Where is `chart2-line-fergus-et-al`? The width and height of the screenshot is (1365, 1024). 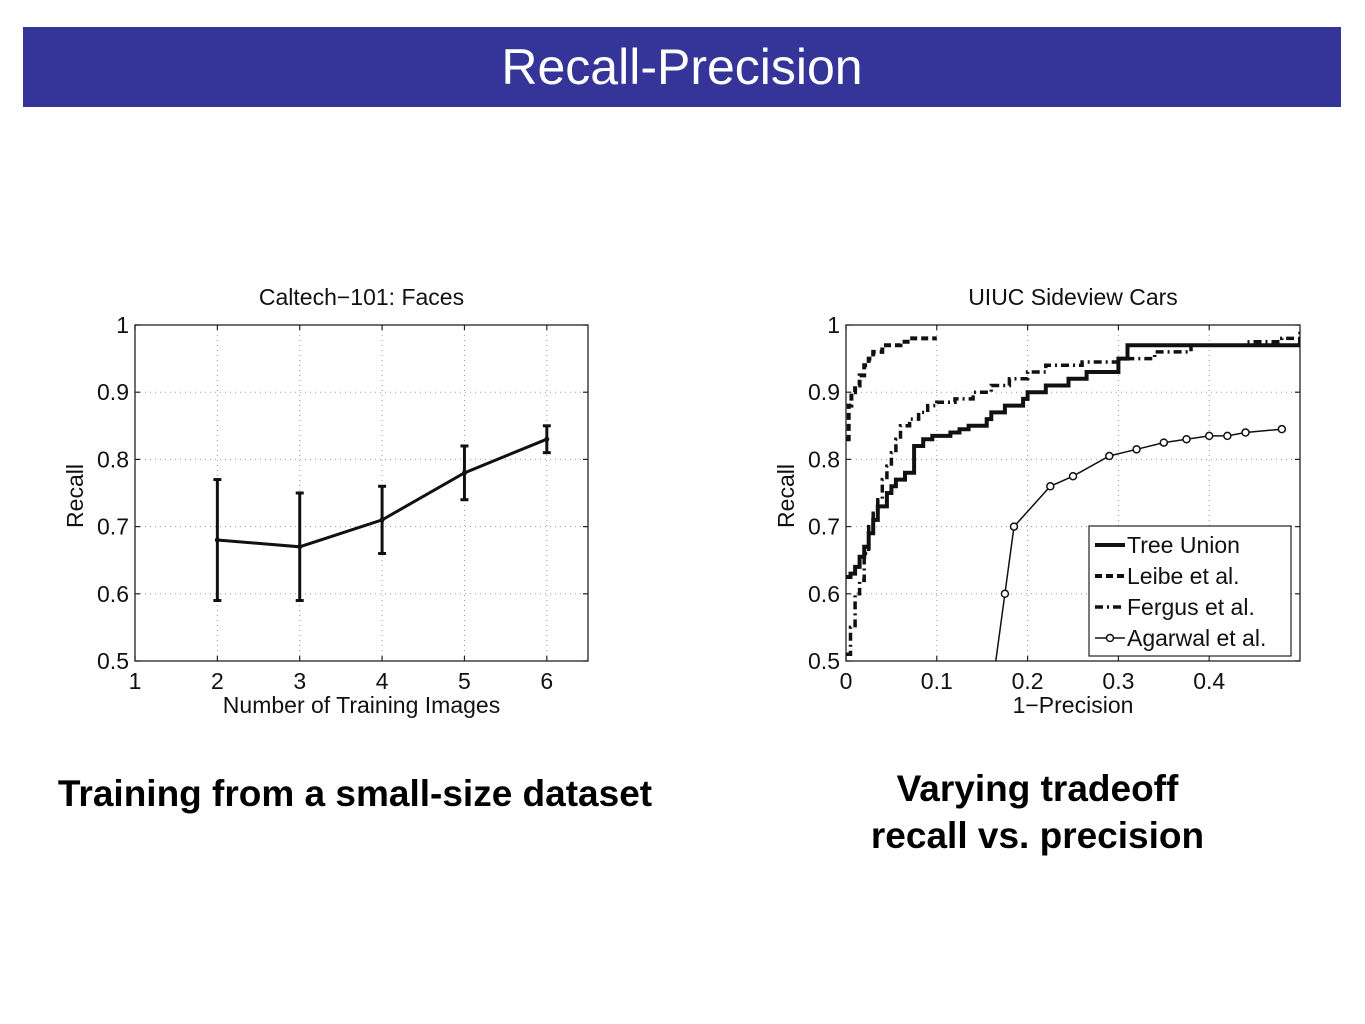
chart2-line-fergus-et-al is located at coordinates (1073, 494).